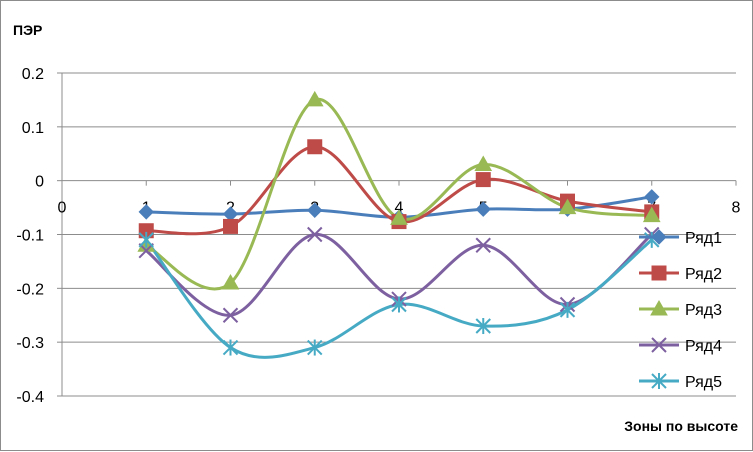  I want to click on legend-item-3: Ряд3, so click(680, 309).